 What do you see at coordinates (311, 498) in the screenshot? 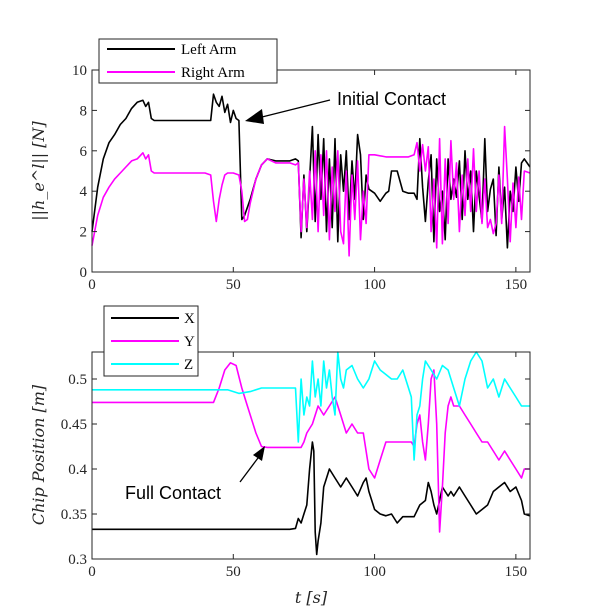
I see `position-series-line-x` at bounding box center [311, 498].